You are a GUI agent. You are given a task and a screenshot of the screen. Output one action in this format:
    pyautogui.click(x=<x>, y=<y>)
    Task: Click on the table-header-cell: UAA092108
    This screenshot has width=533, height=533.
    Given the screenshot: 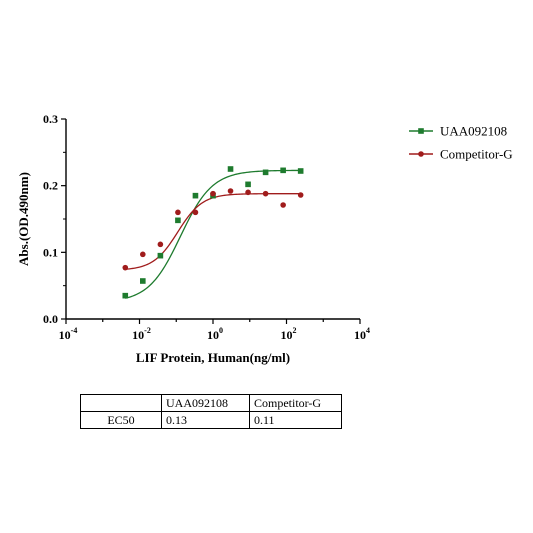 What is the action you would take?
    pyautogui.click(x=205, y=403)
    